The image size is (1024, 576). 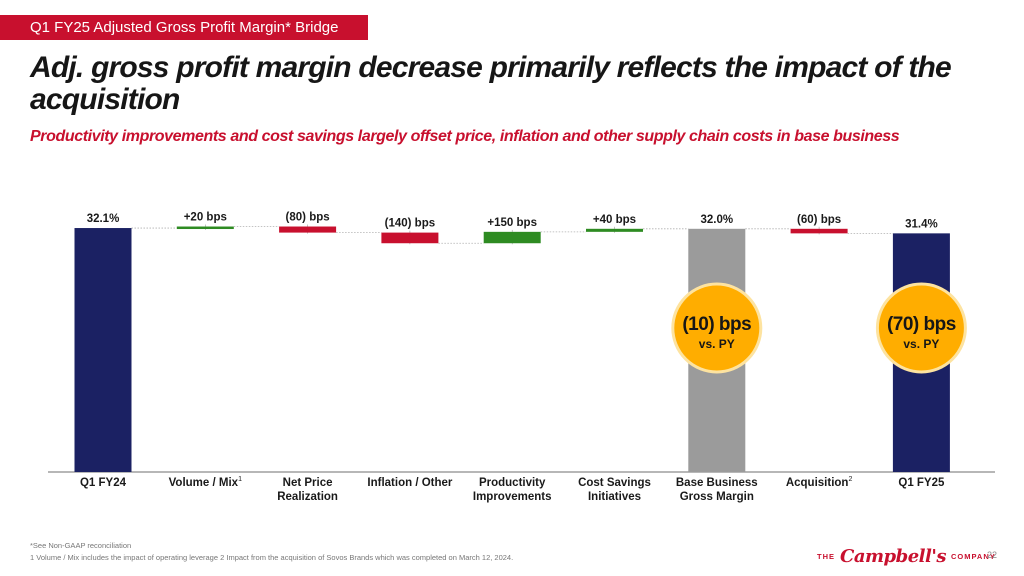 What do you see at coordinates (205, 228) in the screenshot?
I see `bar-volume-mix` at bounding box center [205, 228].